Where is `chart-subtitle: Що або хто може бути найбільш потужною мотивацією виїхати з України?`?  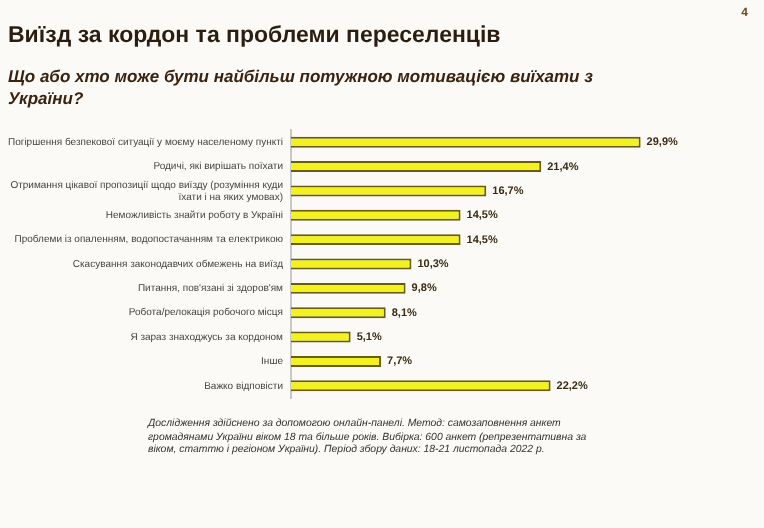 chart-subtitle: Що або хто може бути найбільш потужною мотивацією виїхати з України? is located at coordinates (301, 88).